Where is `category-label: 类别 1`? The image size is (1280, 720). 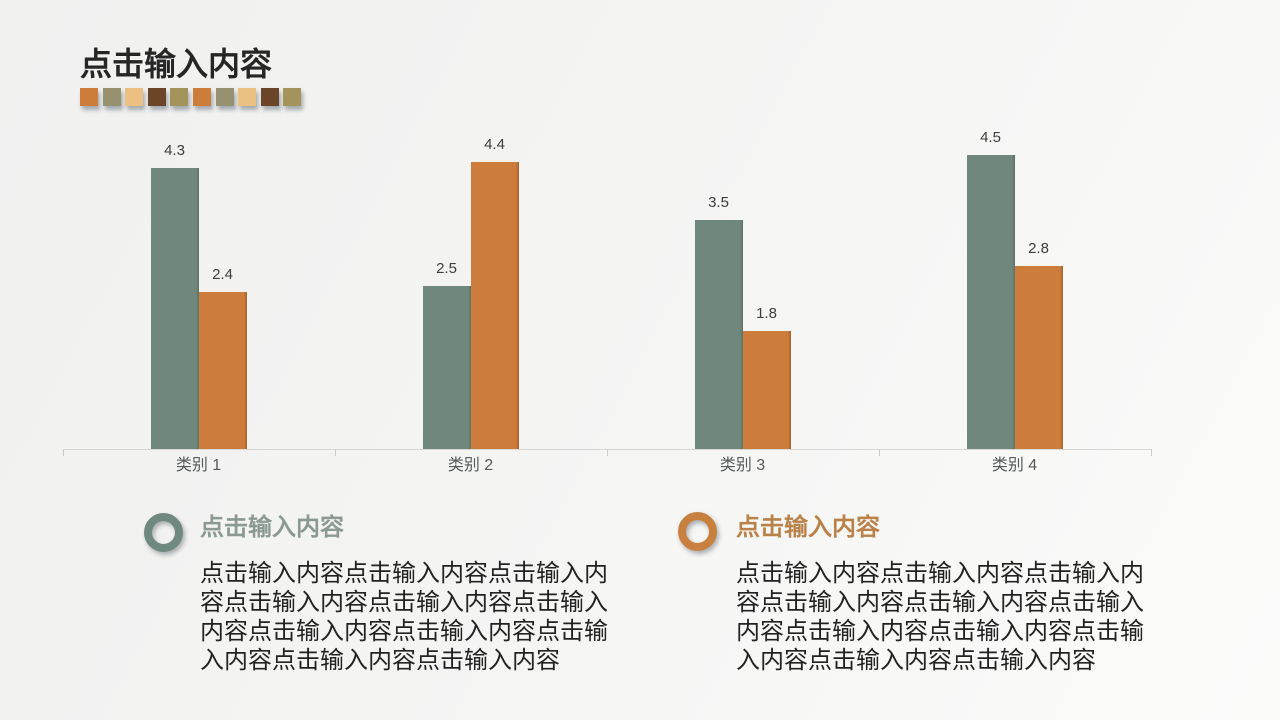 category-label: 类别 1 is located at coordinates (198, 465).